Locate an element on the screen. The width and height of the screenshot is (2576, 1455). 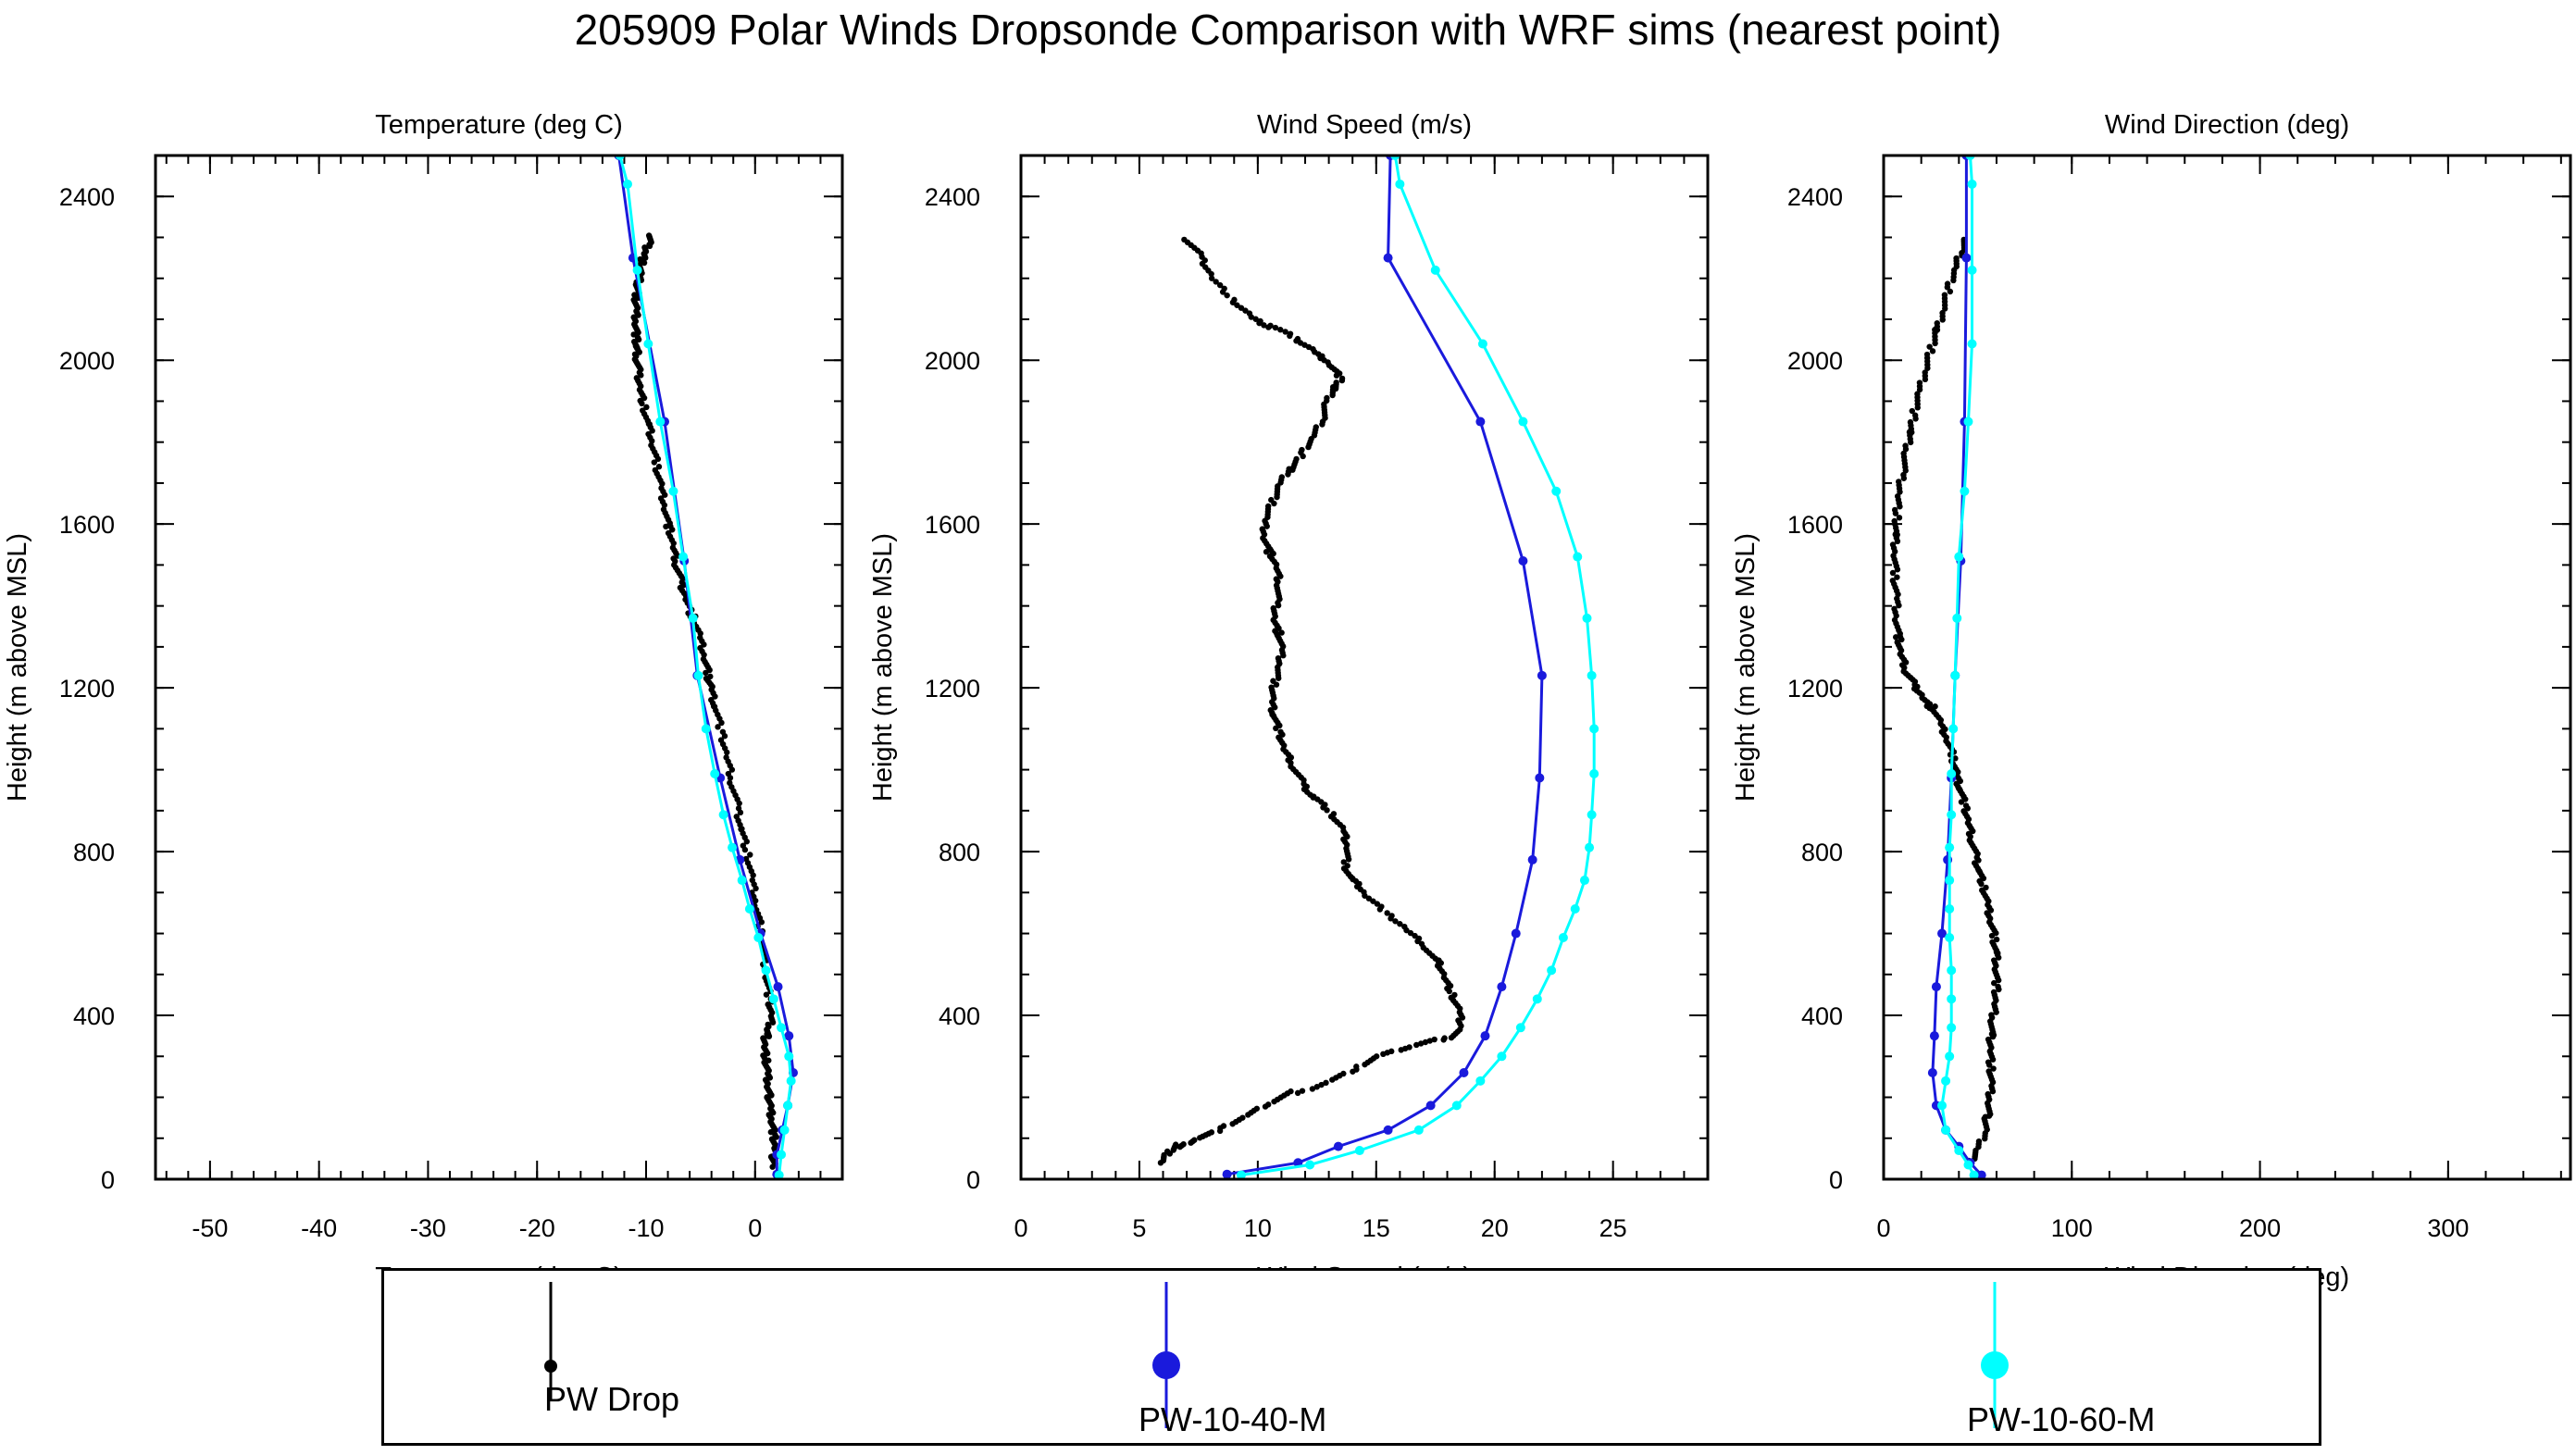
legend-marker-pw-10-60-m is located at coordinates (1995, 1355).